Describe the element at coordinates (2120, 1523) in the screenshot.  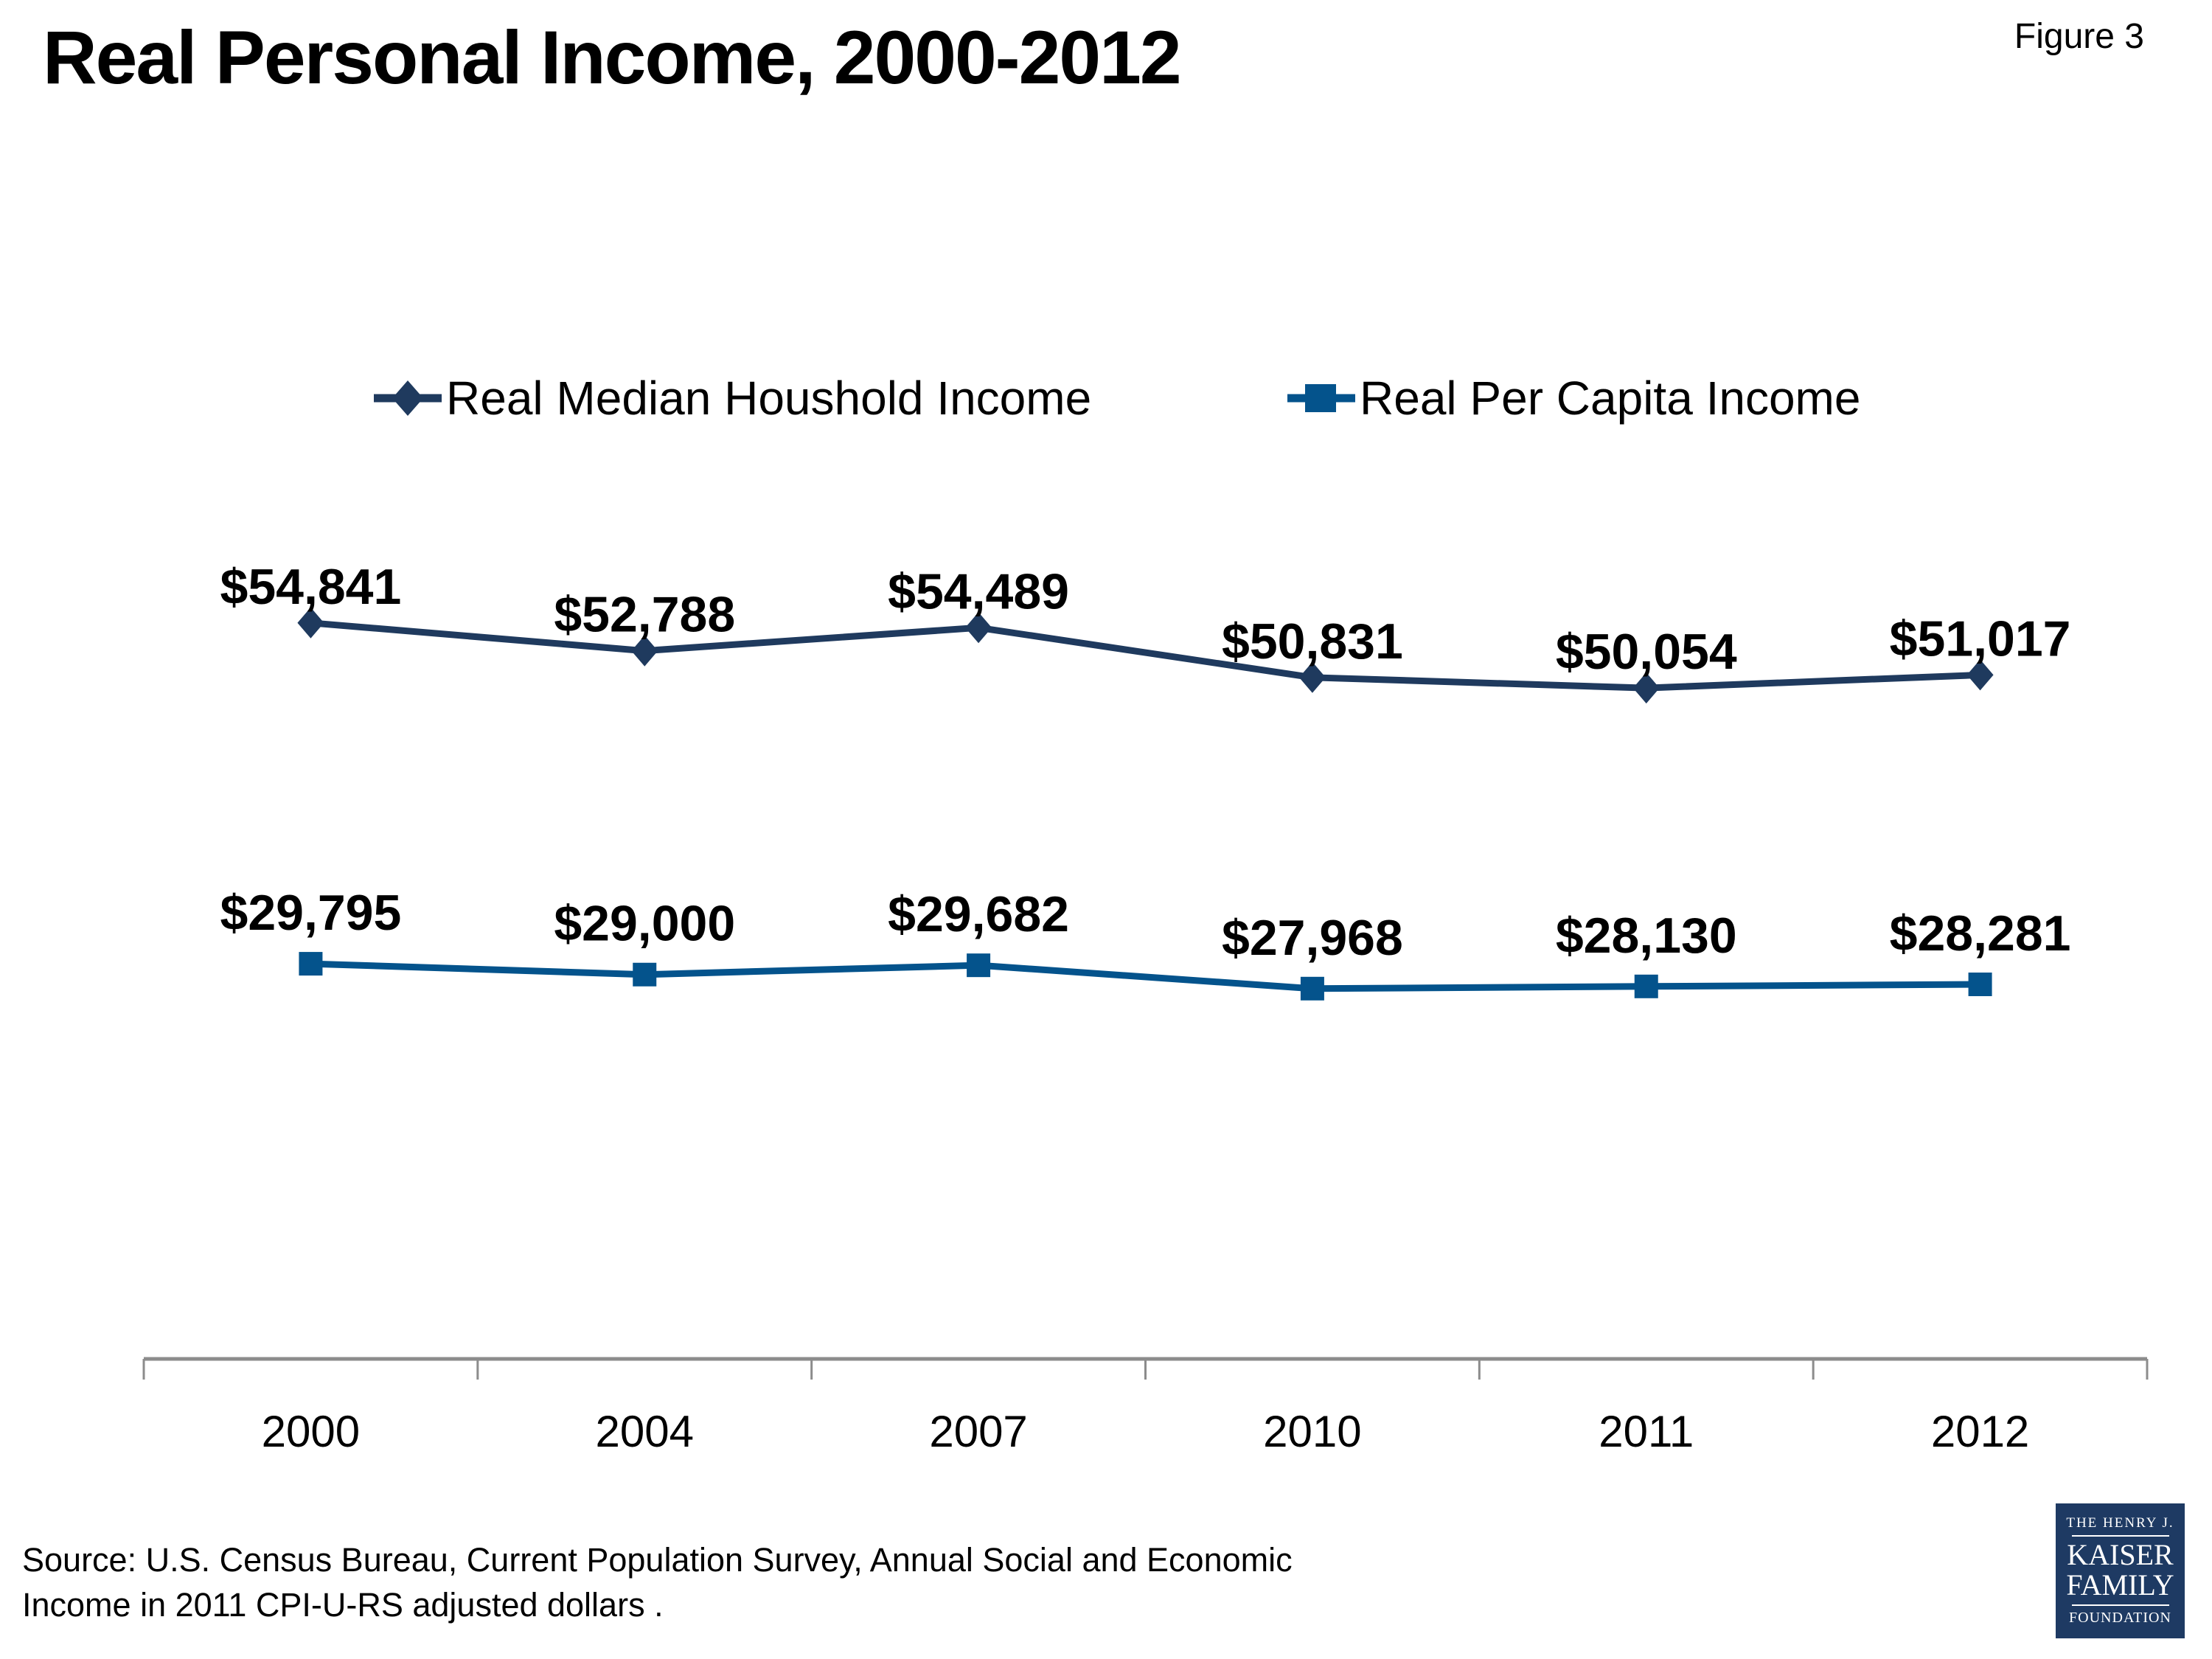
I see `logo-text-the-henry-j: THE HENRY J.` at that location.